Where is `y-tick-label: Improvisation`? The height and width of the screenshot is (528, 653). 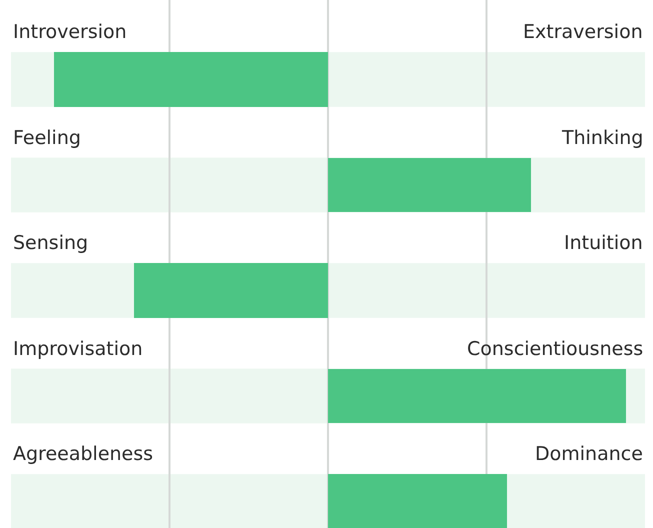
y-tick-label: Improvisation is located at coordinates (78, 349).